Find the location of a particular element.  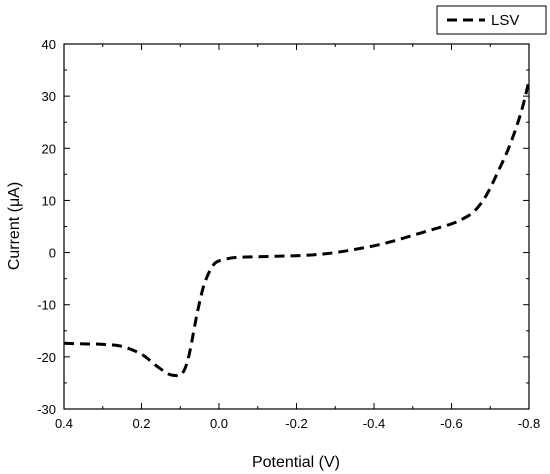

y-tick-label: 0 is located at coordinates (52, 253).